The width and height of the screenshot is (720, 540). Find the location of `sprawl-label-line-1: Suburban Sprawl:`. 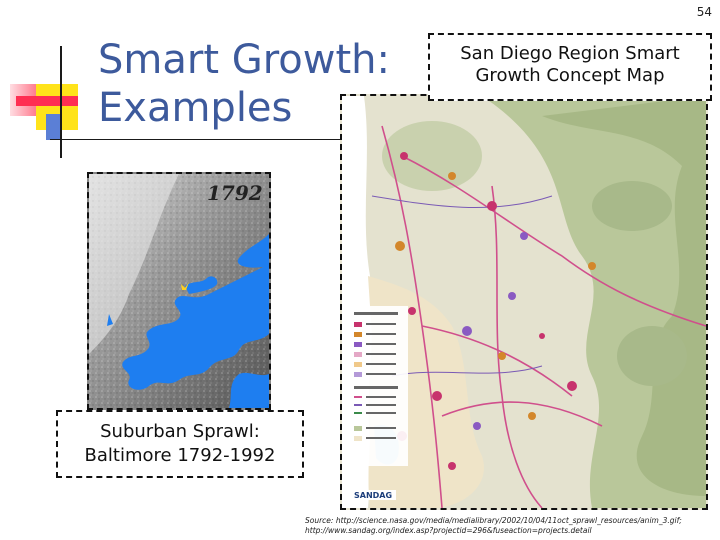

sprawl-label-line-1: Suburban Sprawl: is located at coordinates (180, 431).